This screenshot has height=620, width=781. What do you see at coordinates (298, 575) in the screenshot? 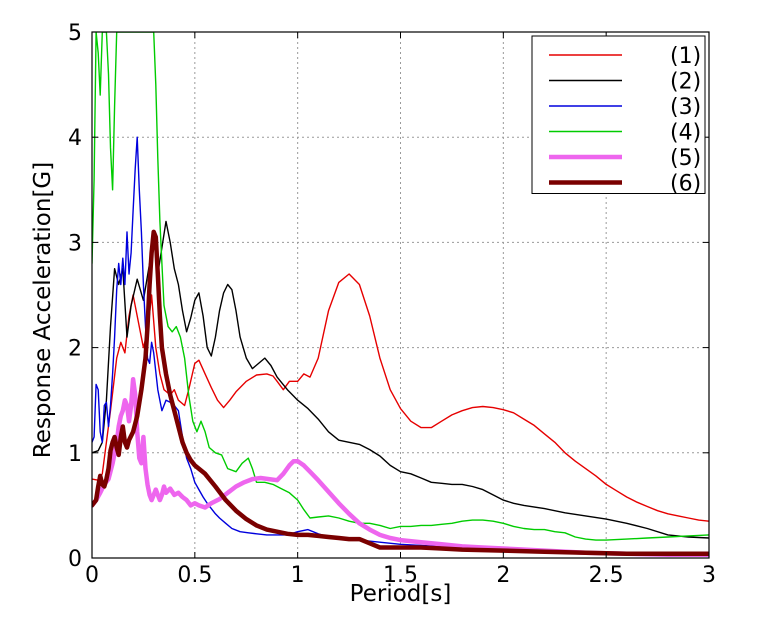
I see `x-tick-label: 1` at bounding box center [298, 575].